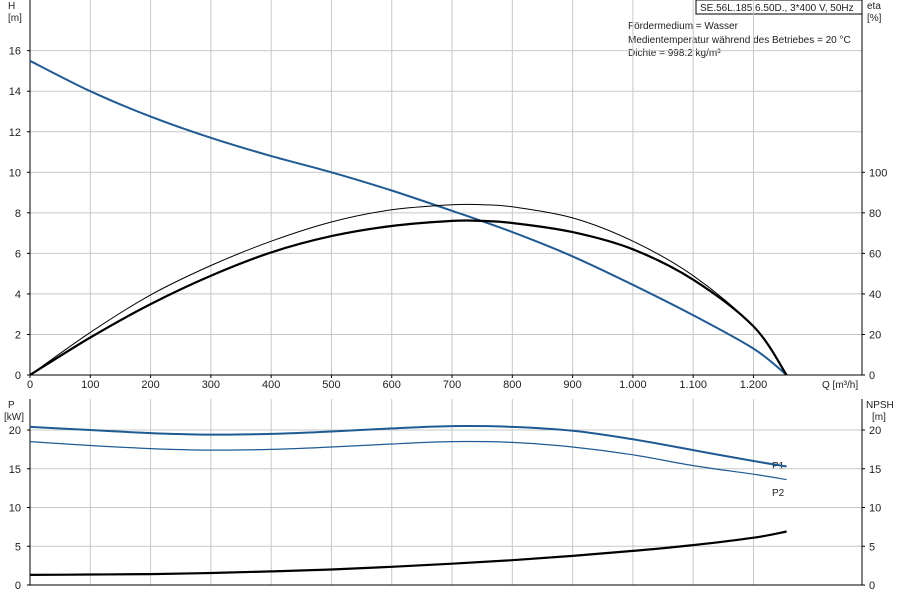 This screenshot has width=900, height=600. Describe the element at coordinates (15, 431) in the screenshot. I see `tick-label-left-1-4: 20` at that location.